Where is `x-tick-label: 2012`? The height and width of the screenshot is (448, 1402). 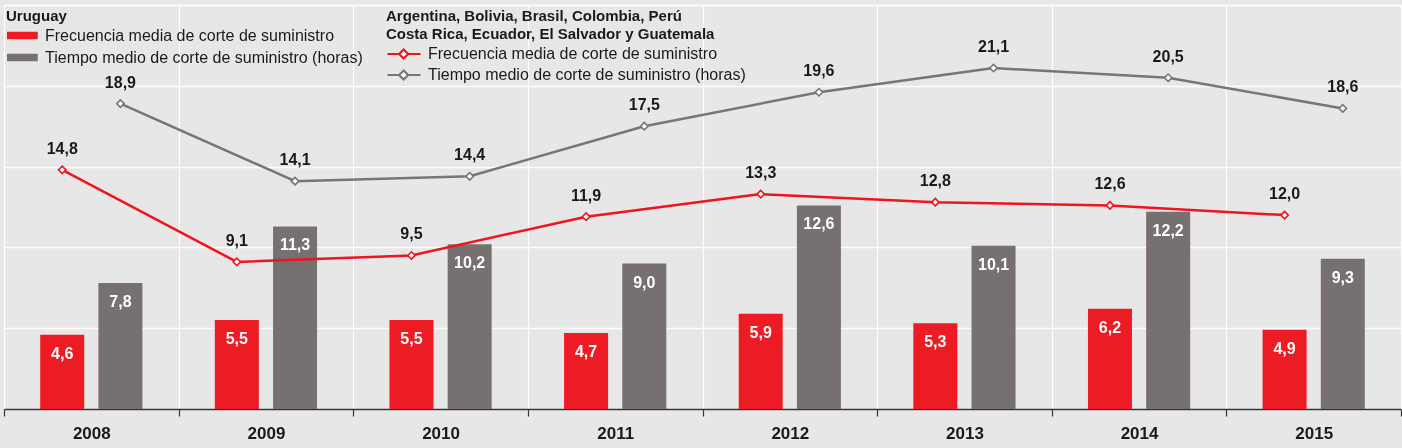
x-tick-label: 2012 is located at coordinates (790, 433).